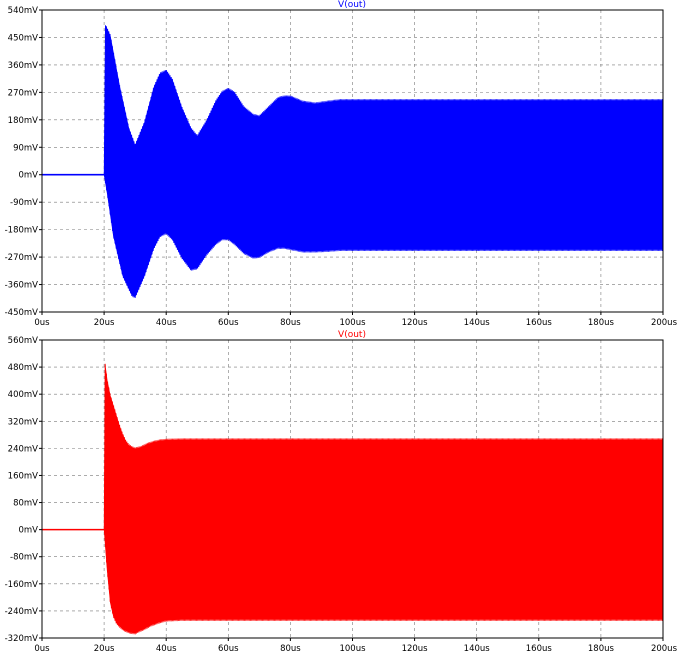 Image resolution: width=679 pixels, height=658 pixels. Describe the element at coordinates (22, 585) in the screenshot. I see `bottom-y-tick-label: -160mV` at that location.